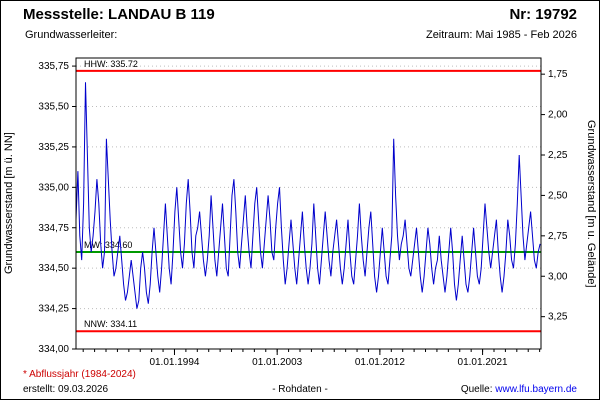 The width and height of the screenshot is (600, 400). What do you see at coordinates (53, 66) in the screenshot?
I see `y-tick-label-left: 335,75` at bounding box center [53, 66].